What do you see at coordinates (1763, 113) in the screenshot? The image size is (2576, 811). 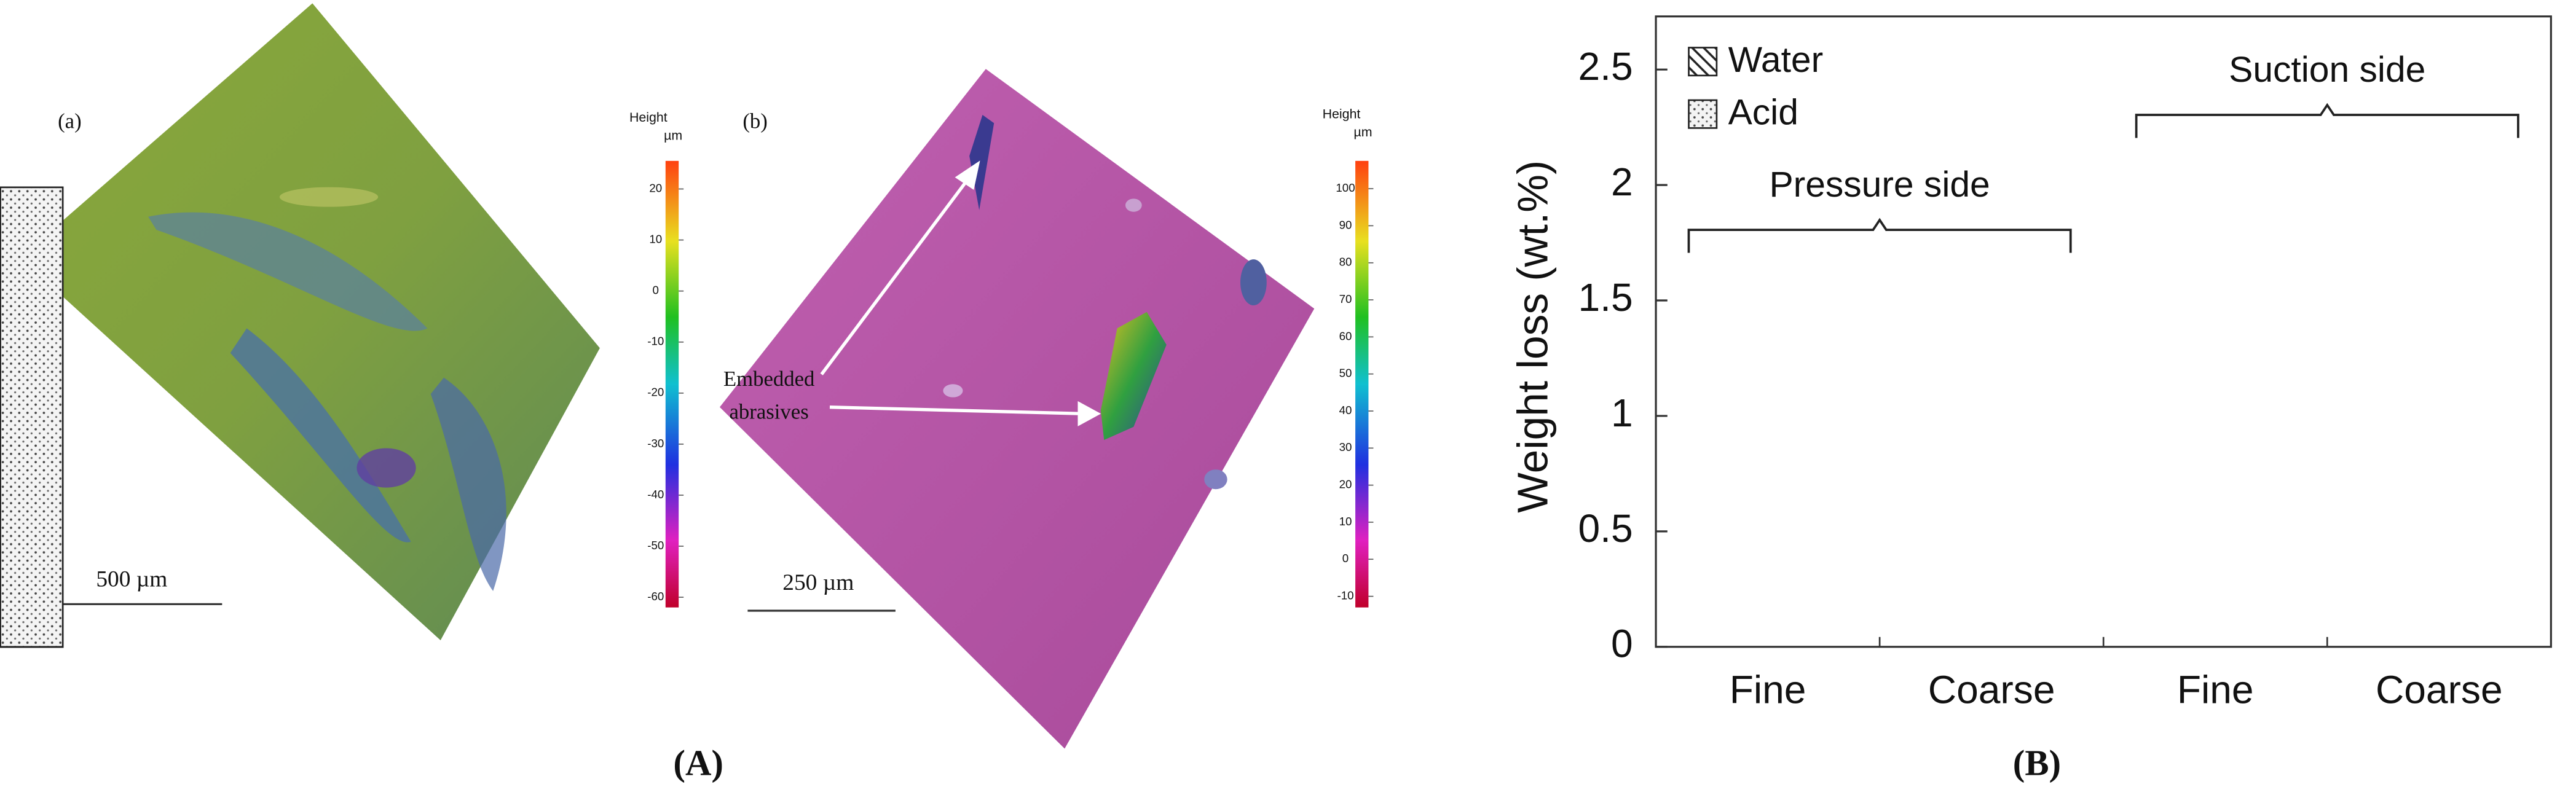 I see `legend-label: Acid` at bounding box center [1763, 113].